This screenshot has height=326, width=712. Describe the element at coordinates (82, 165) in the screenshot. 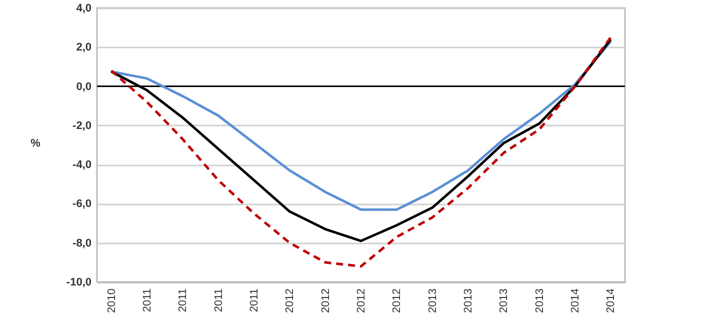

I see `y-tick-label: -4,0` at that location.